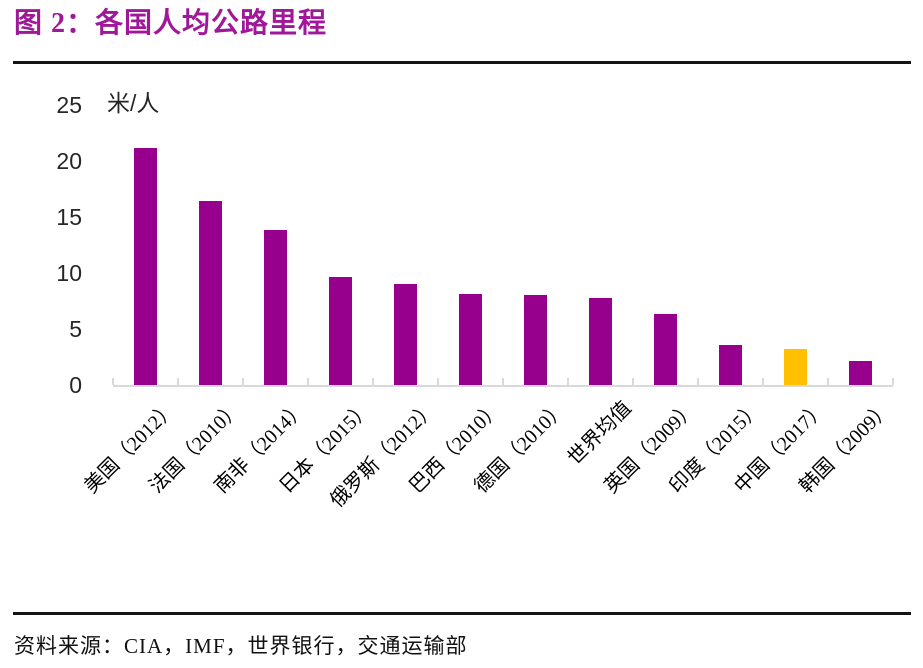 The width and height of the screenshot is (923, 668). Describe the element at coordinates (462, 613) in the screenshot. I see `footer-divider` at that location.